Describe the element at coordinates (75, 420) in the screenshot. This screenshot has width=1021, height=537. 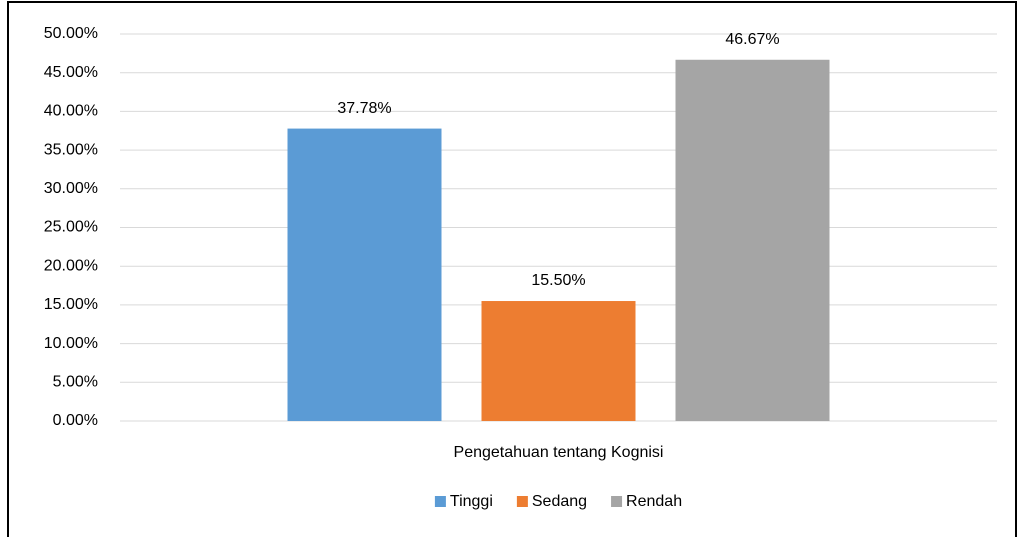
I see `y-tick-label: 0.00%` at that location.